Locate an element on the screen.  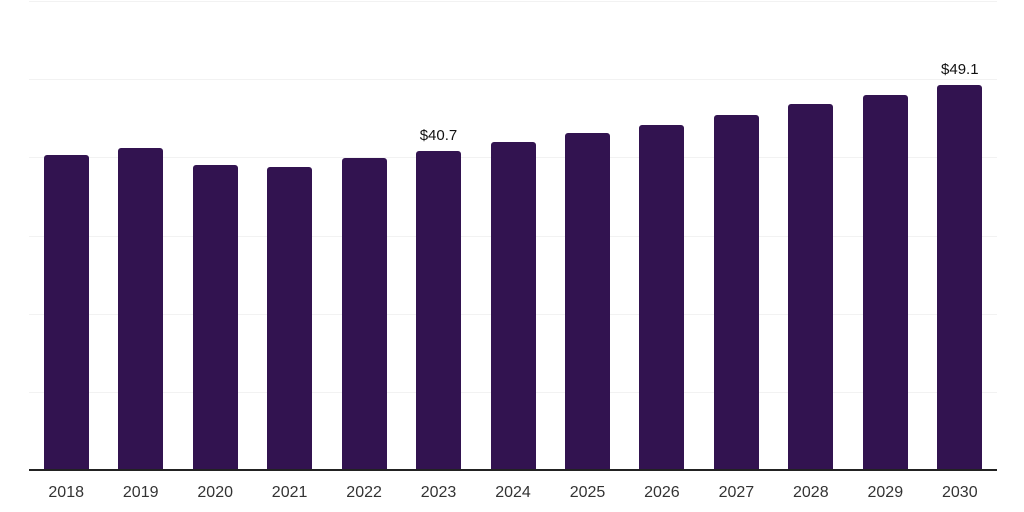
x-tick-label-2024: 2024 is located at coordinates (513, 492).